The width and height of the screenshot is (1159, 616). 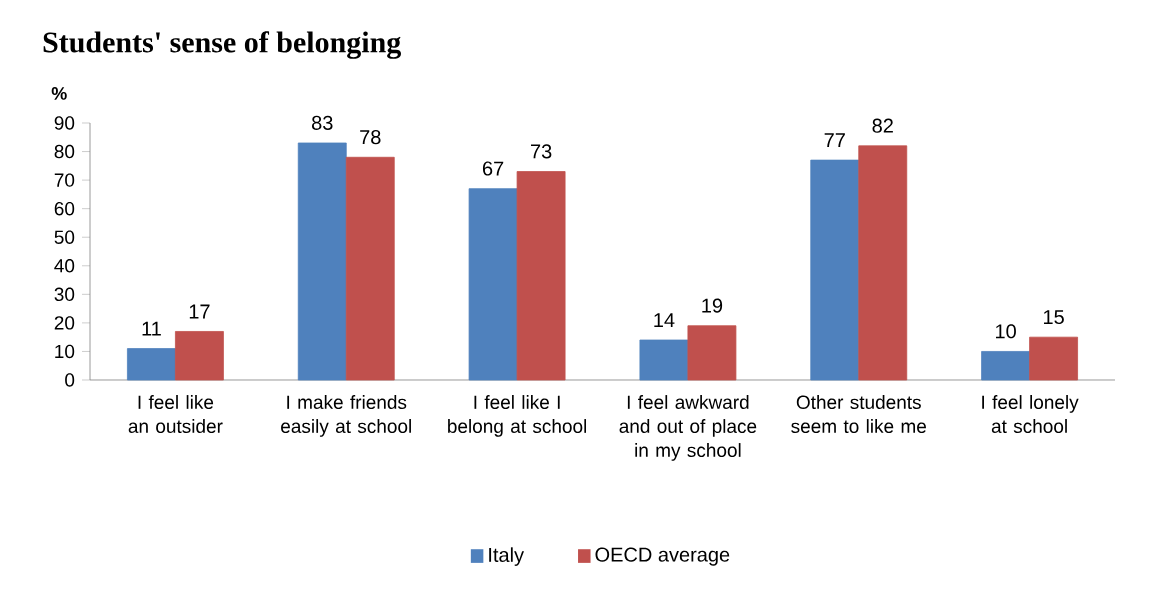 What do you see at coordinates (64, 123) in the screenshot?
I see `y-tick-label: 90` at bounding box center [64, 123].